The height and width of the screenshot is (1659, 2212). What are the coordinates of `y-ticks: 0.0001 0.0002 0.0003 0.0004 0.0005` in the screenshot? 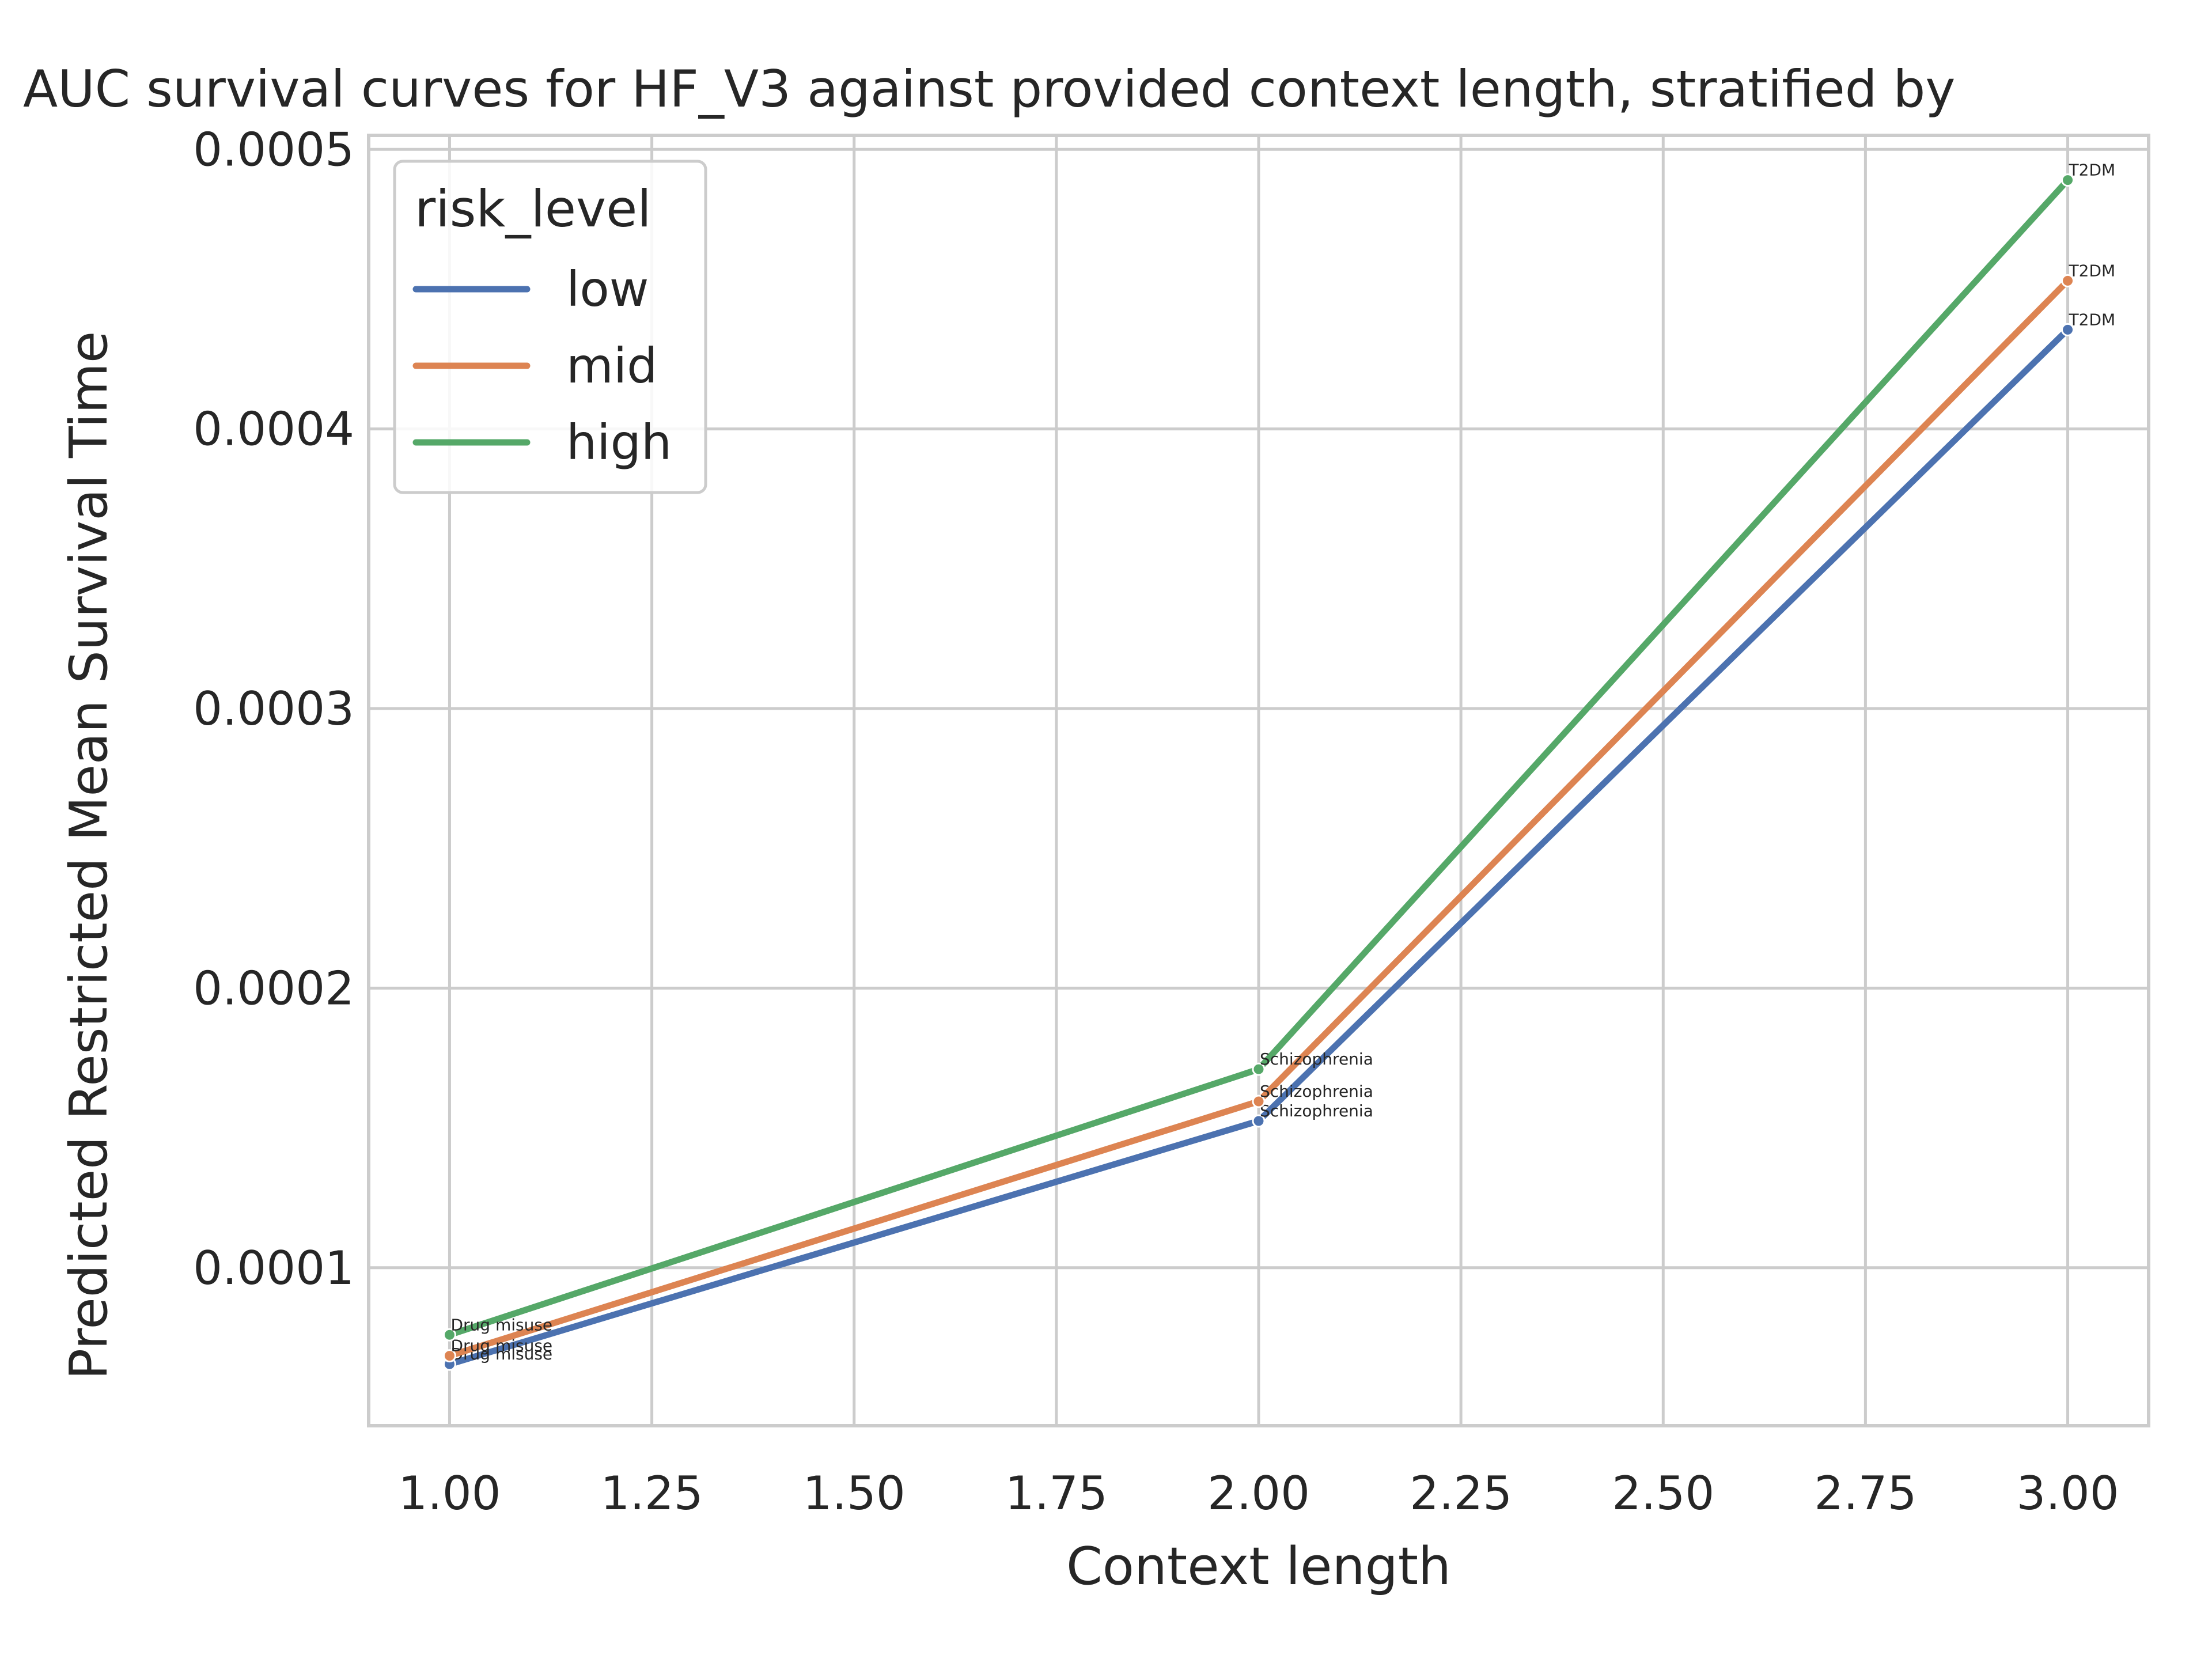 It's located at (273, 708).